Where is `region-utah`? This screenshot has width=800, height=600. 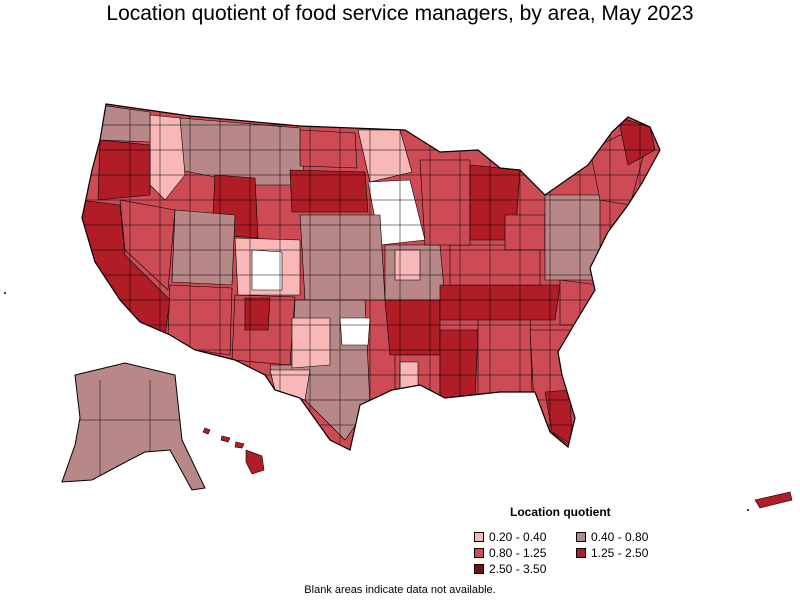 region-utah is located at coordinates (203, 247).